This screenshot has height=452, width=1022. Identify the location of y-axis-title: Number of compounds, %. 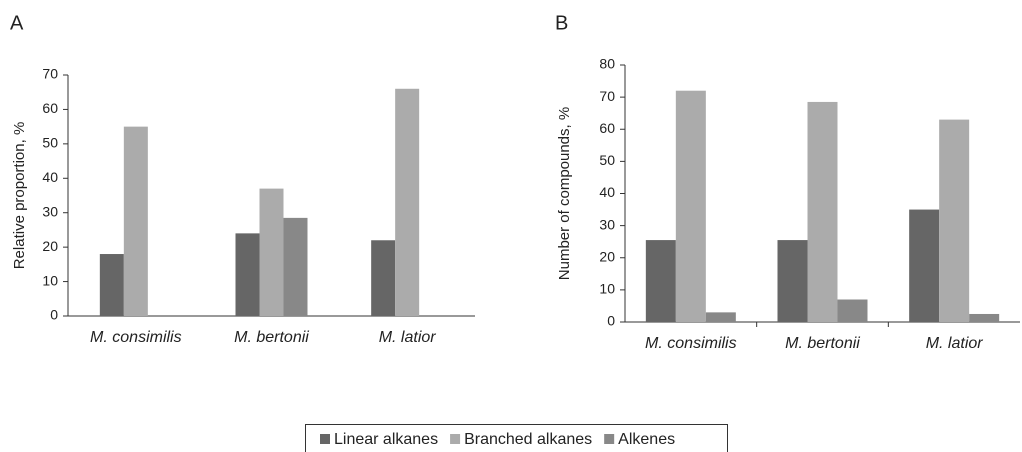
(564, 193).